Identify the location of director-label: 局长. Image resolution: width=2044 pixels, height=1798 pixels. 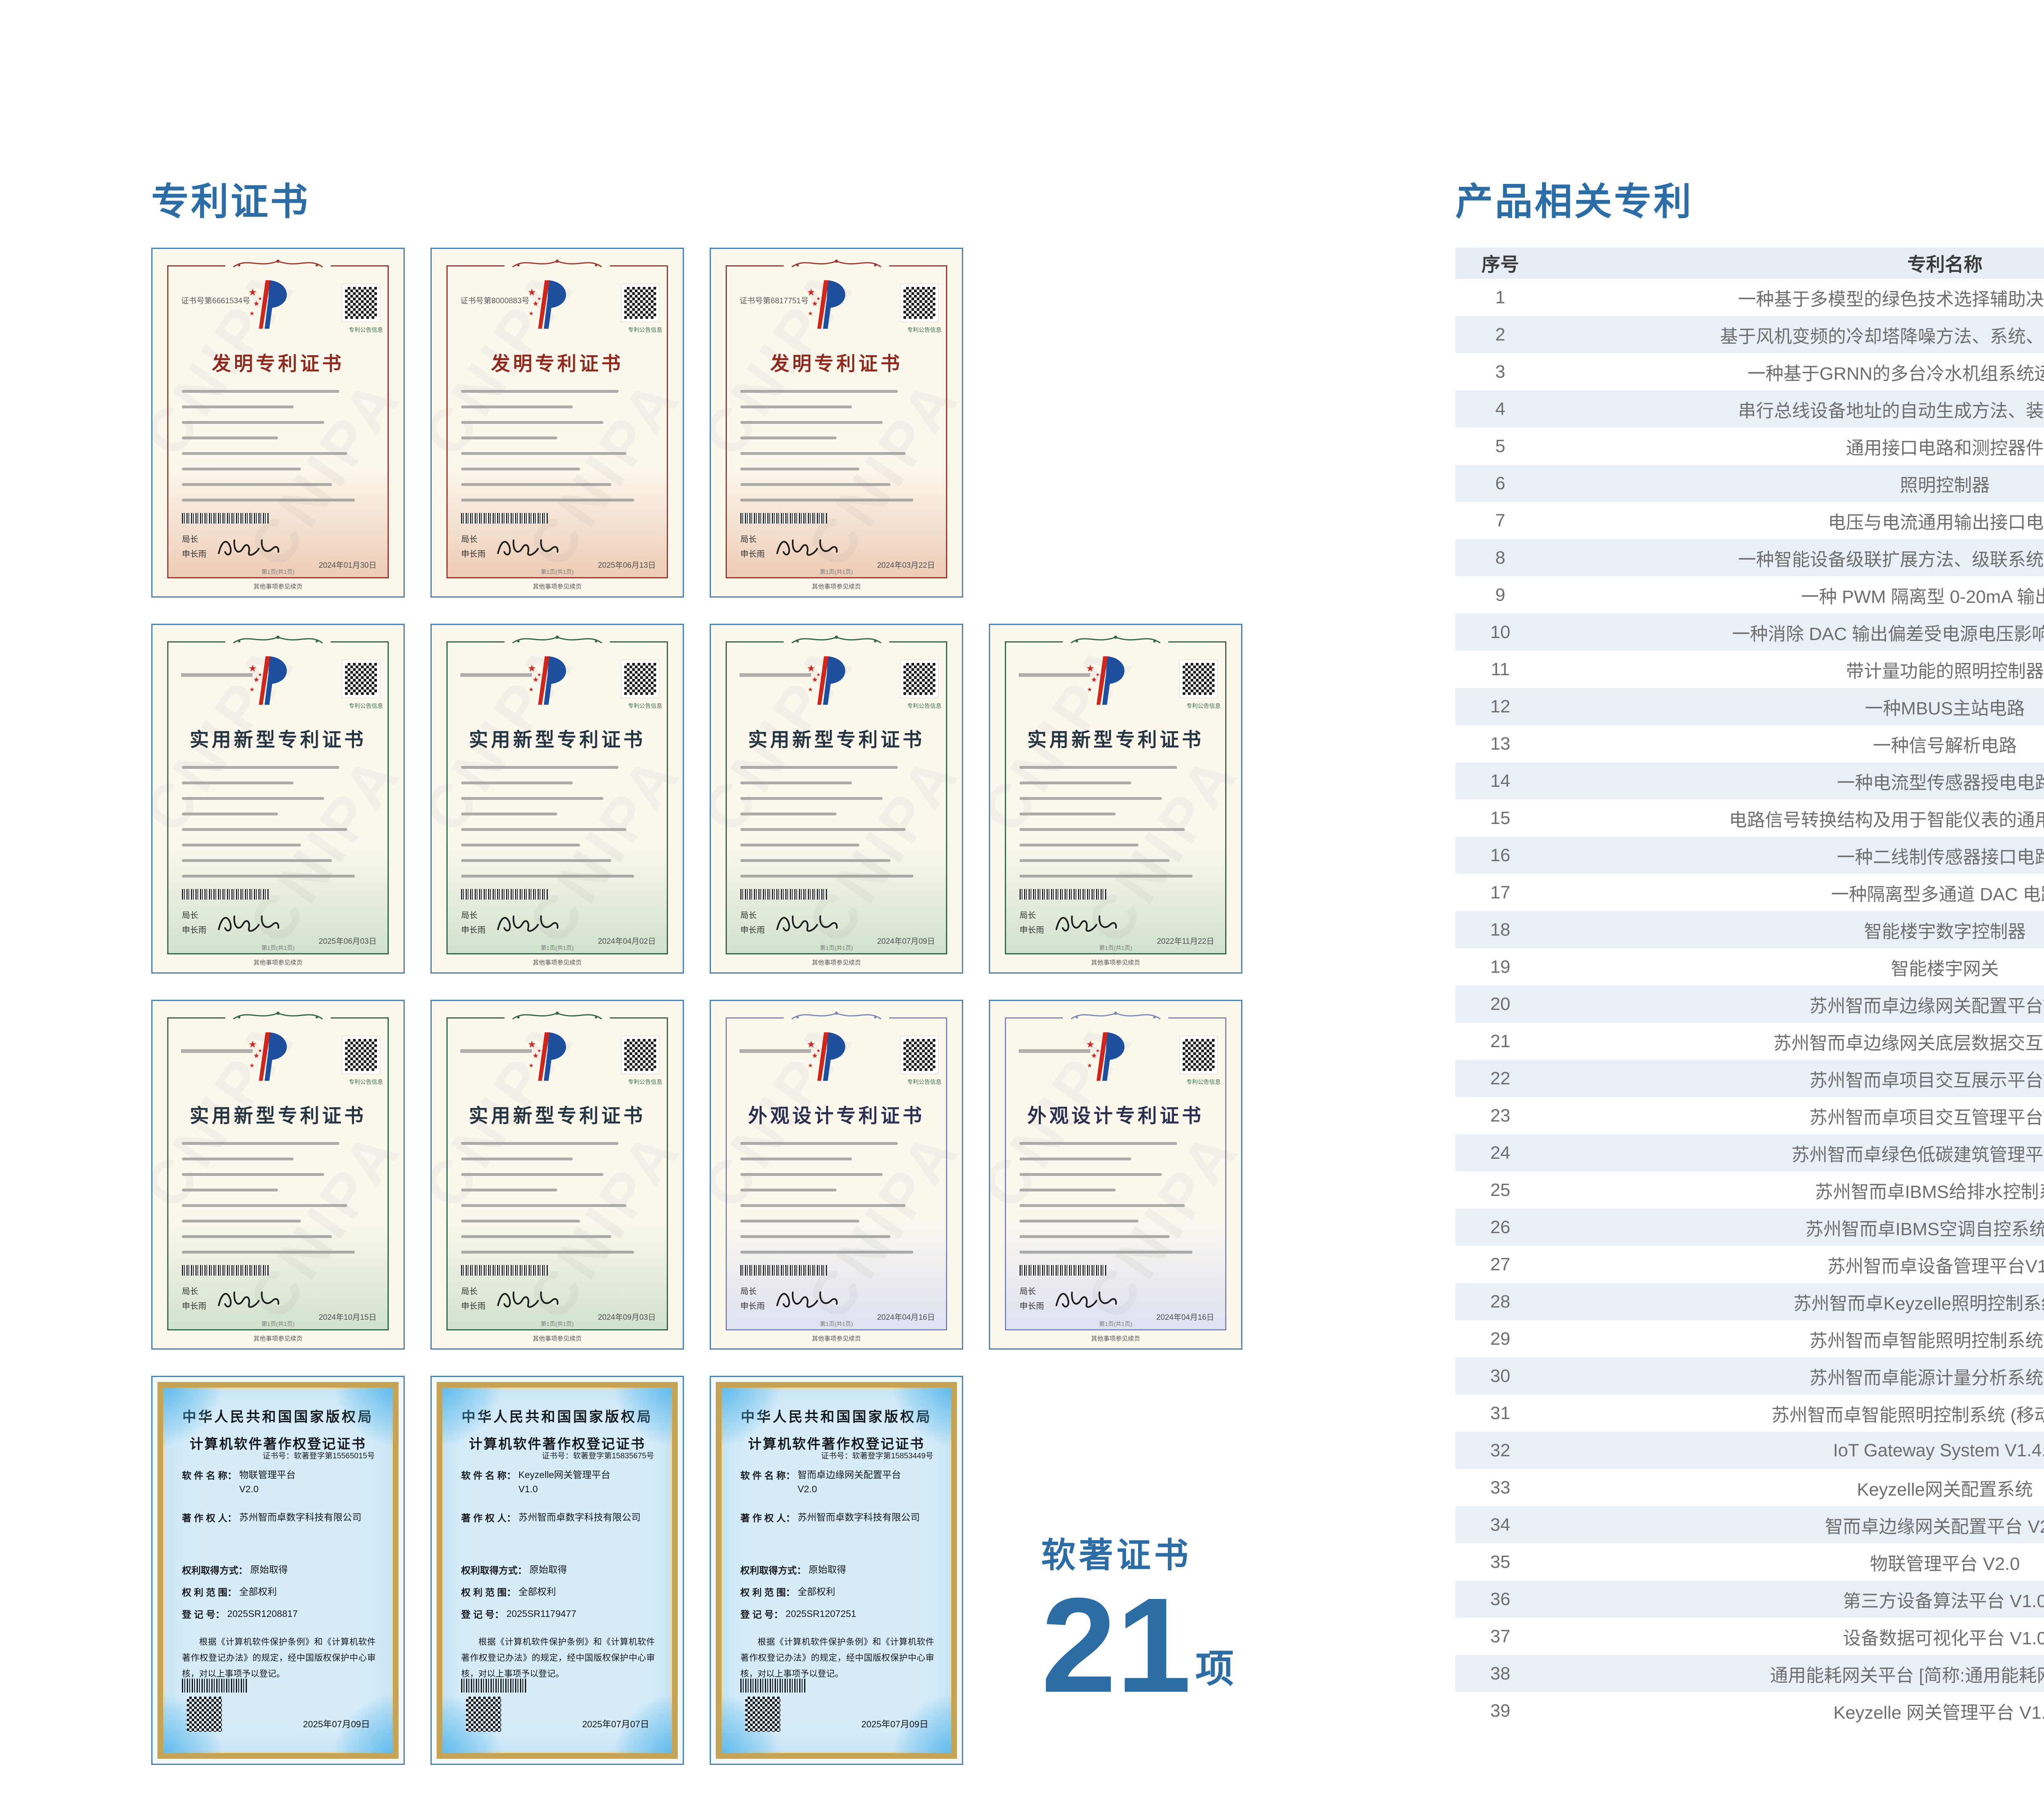
(190, 1291).